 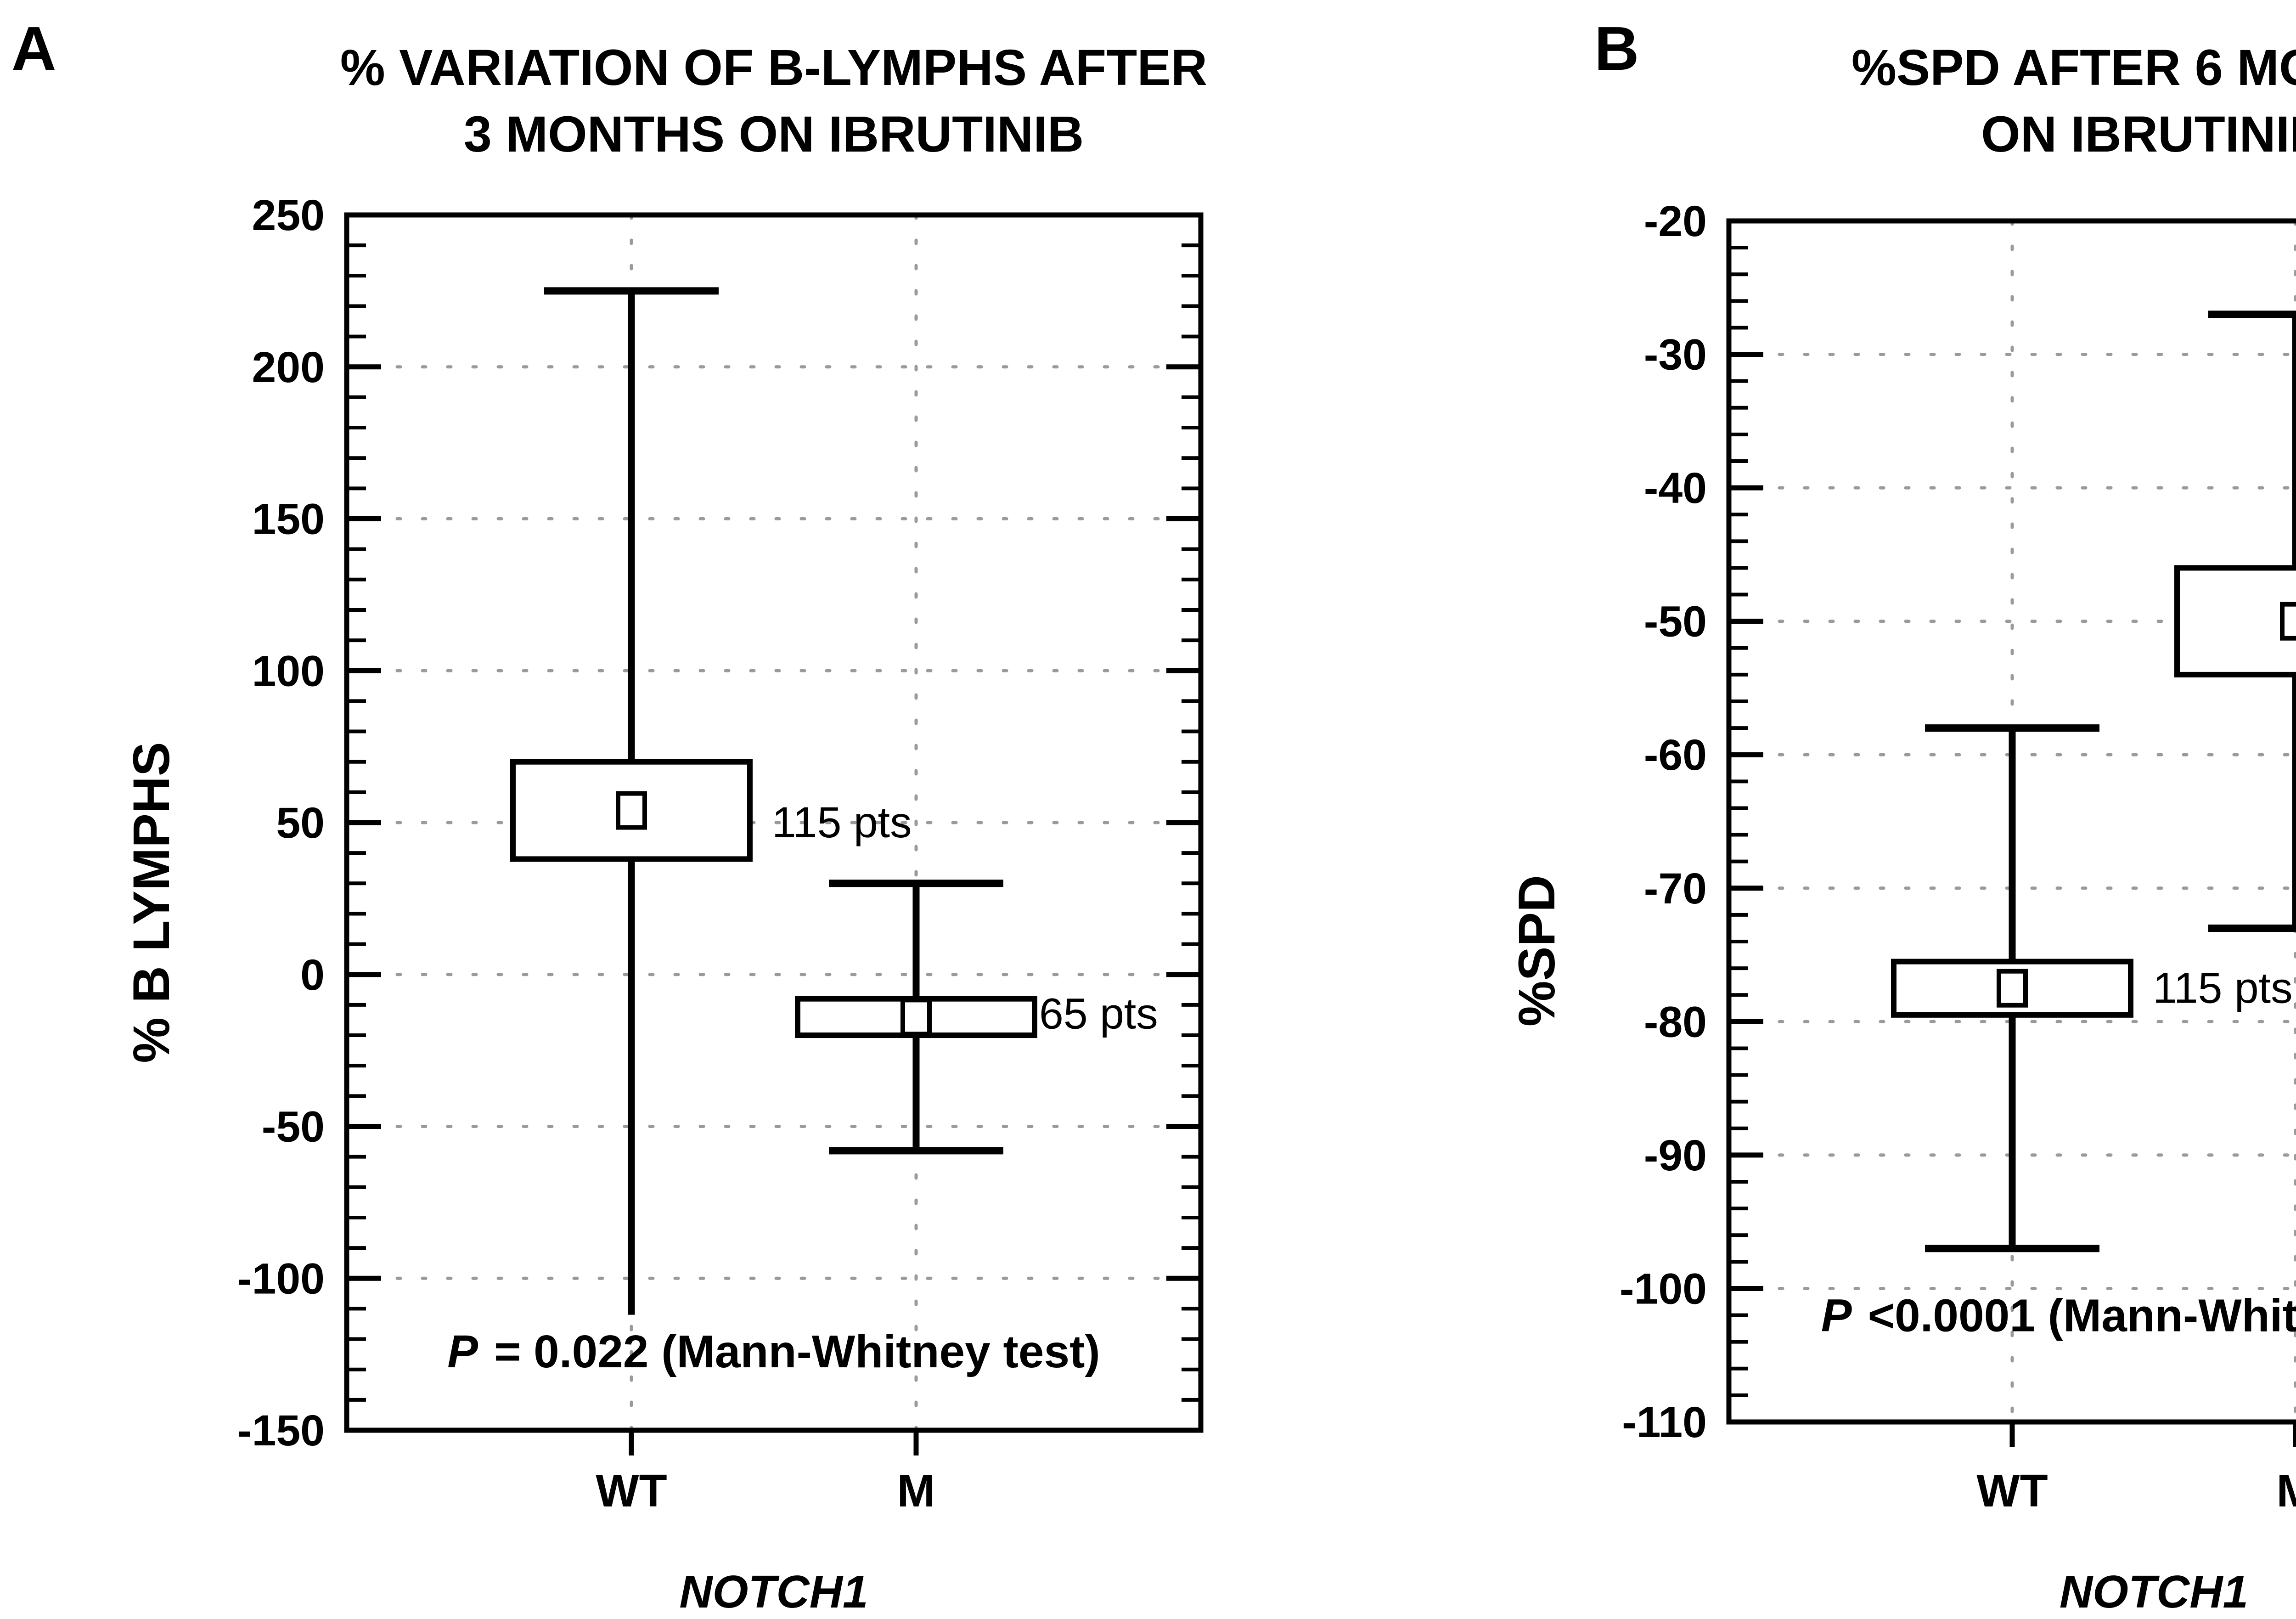 What do you see at coordinates (1675, 1022) in the screenshot?
I see `y-tick-label--80: -80` at bounding box center [1675, 1022].